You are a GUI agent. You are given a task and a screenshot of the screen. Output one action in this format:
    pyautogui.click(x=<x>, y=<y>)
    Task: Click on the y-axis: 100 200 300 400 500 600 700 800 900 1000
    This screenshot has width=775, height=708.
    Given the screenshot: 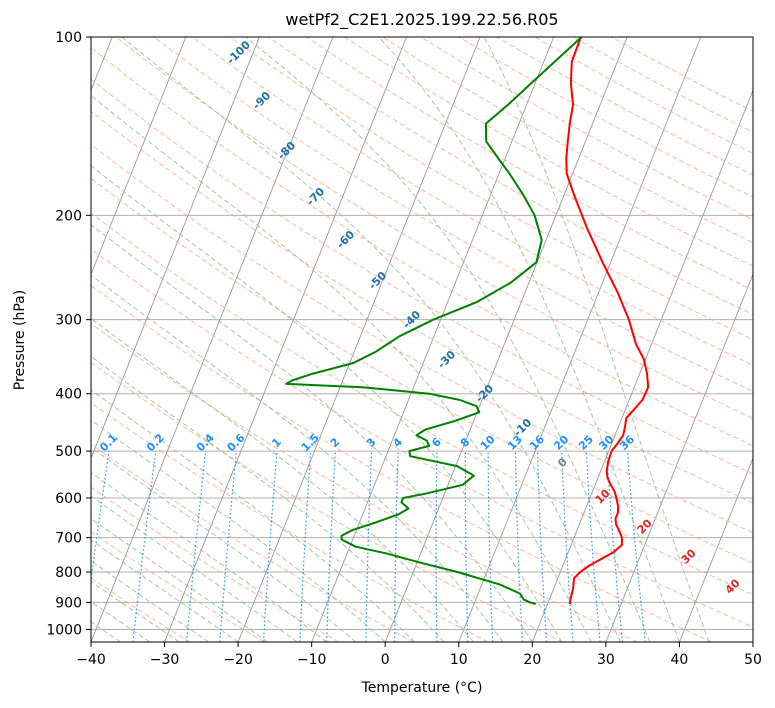 What is the action you would take?
    pyautogui.click(x=68, y=334)
    